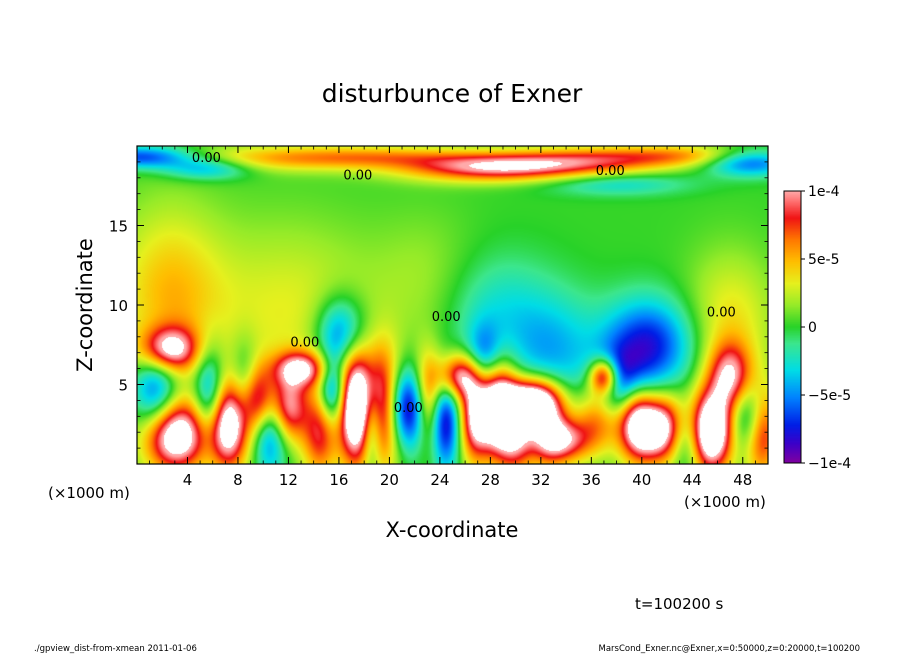  Describe the element at coordinates (389, 480) in the screenshot. I see `x-tick-label: 20` at that location.